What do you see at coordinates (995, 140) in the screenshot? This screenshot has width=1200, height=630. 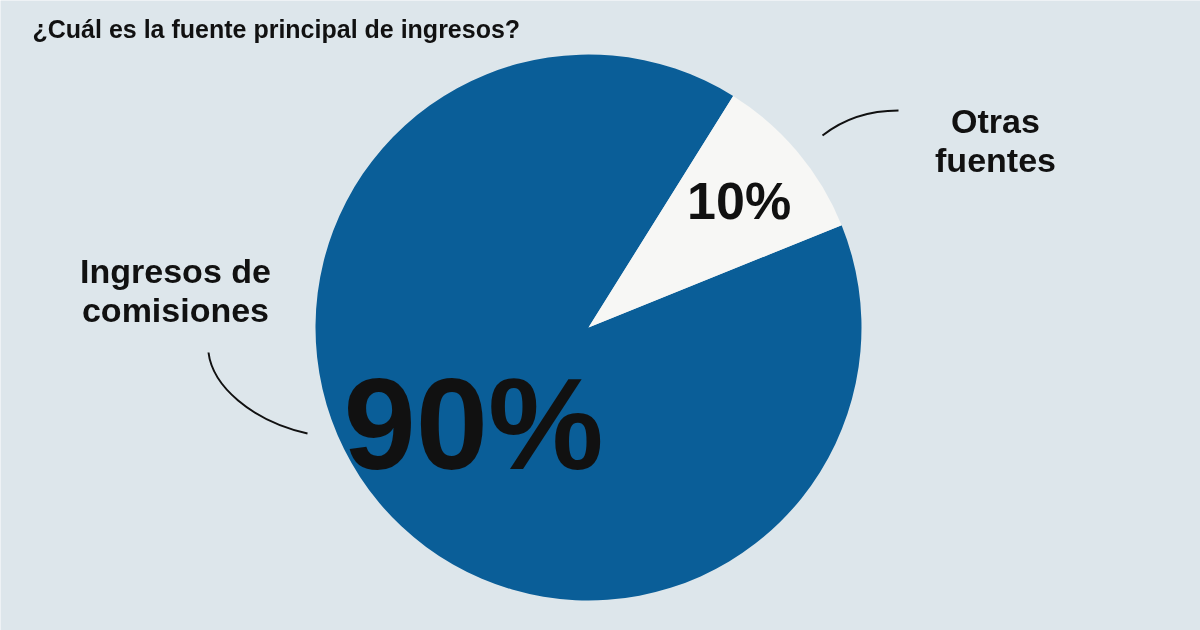 I see `slice-label: Otras fuentes` at bounding box center [995, 140].